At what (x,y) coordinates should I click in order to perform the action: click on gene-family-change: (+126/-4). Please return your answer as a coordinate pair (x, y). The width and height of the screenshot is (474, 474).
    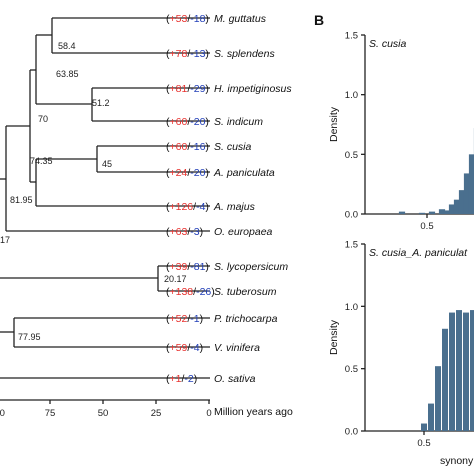
    Looking at the image, I should click on (187, 207).